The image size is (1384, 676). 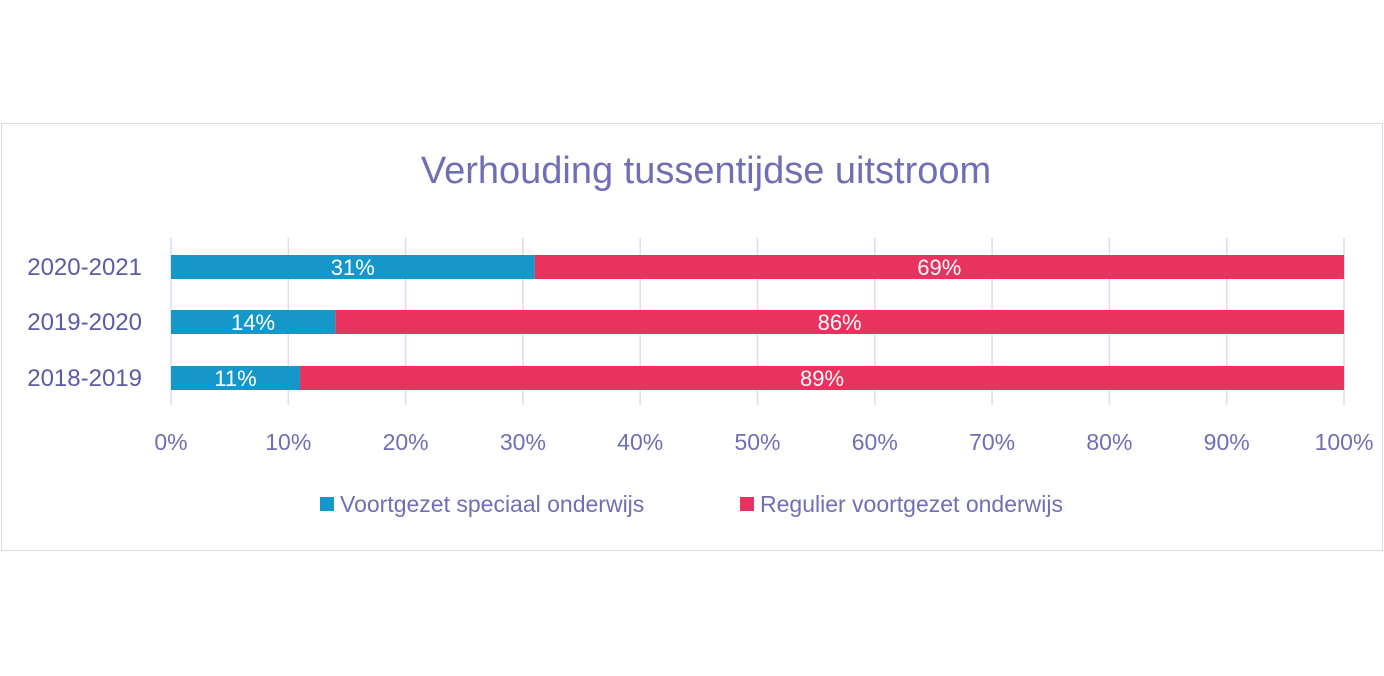 I want to click on x-tick-label: 50%, so click(x=757, y=442).